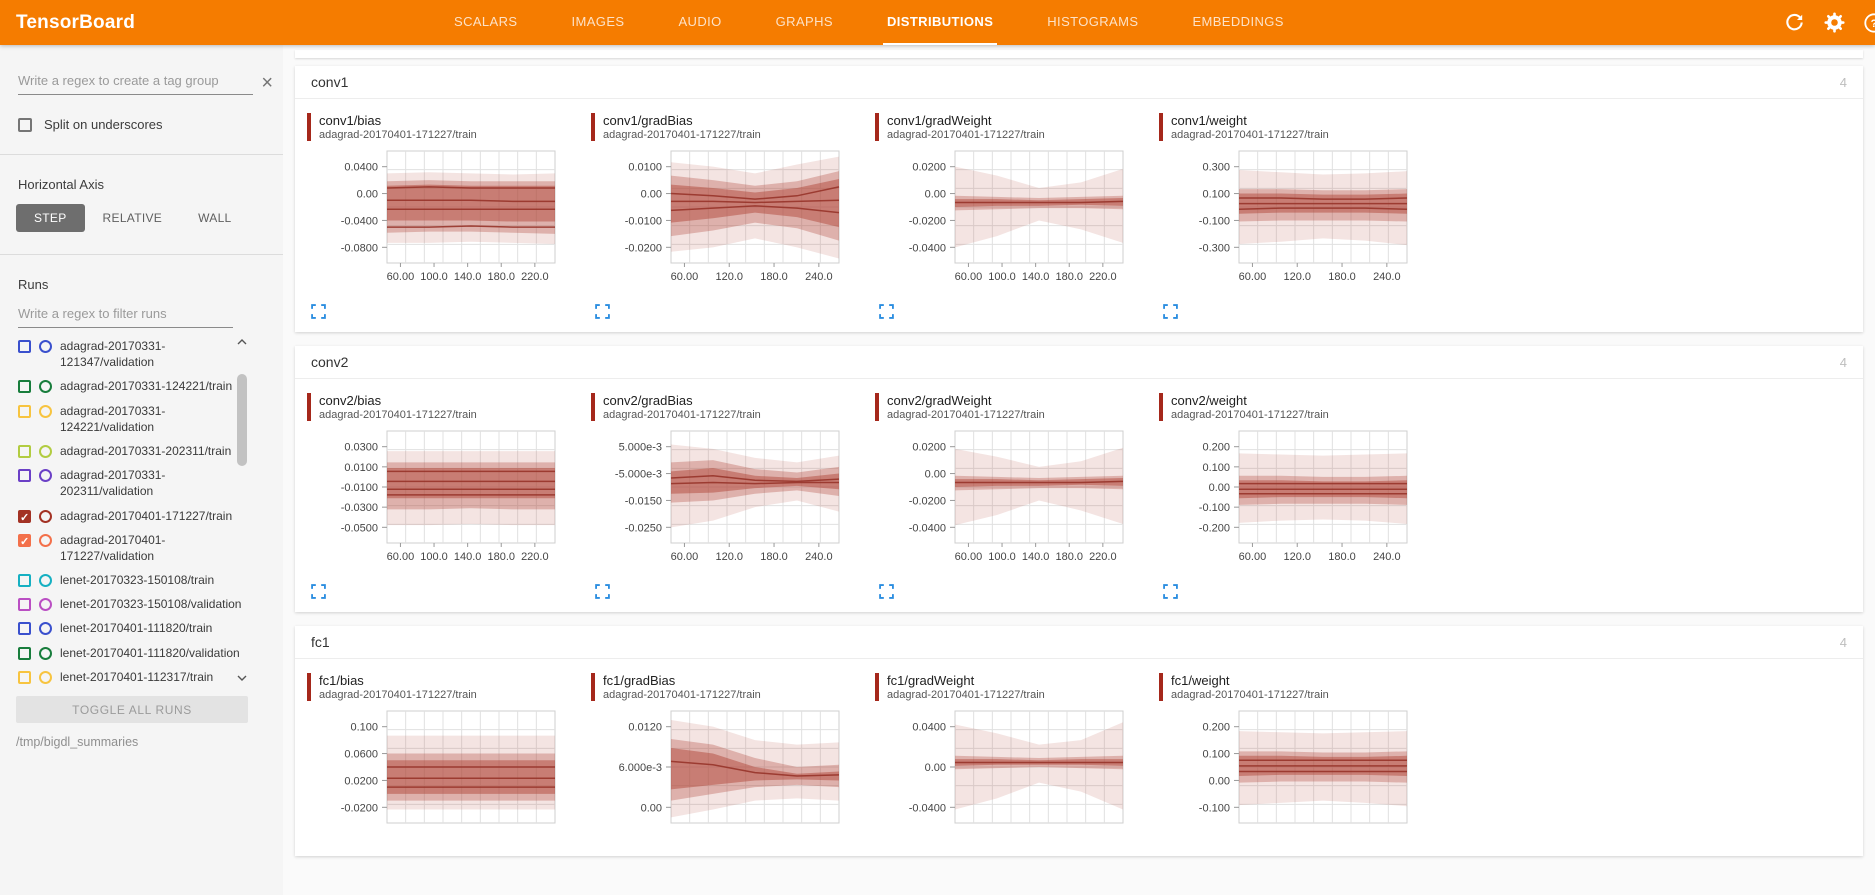 The image size is (1875, 895). I want to click on toggle-all-runs-button: TOGGLE ALL RUNS, so click(132, 709).